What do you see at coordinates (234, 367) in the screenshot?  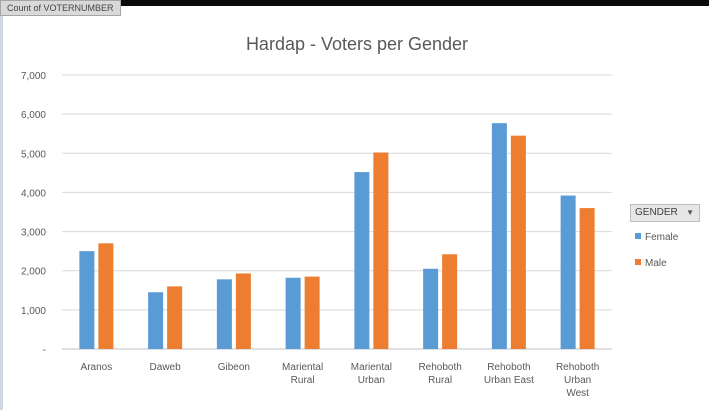 I see `x-category-label: Gibeon` at bounding box center [234, 367].